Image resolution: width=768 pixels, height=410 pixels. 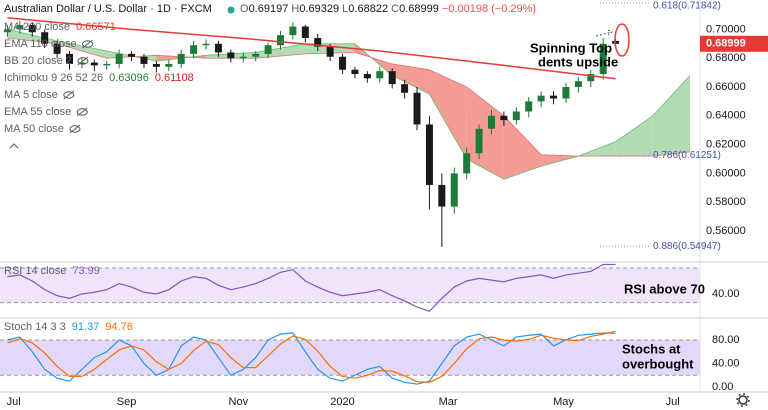 I want to click on annotation: RSI above 70, so click(x=664, y=288).